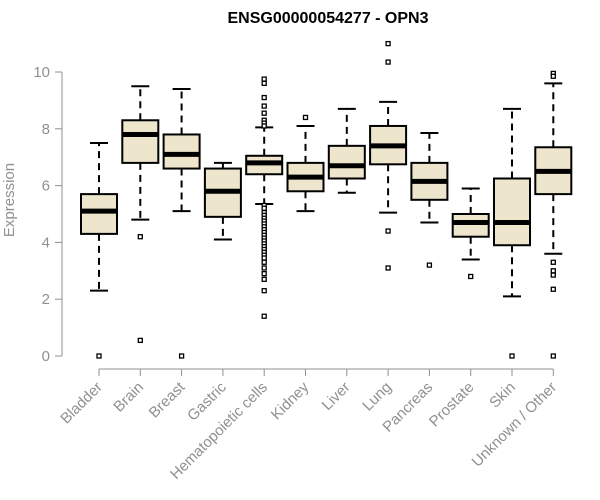 The width and height of the screenshot is (600, 500). Describe the element at coordinates (167, 399) in the screenshot. I see `x-tick-label: Breast` at that location.